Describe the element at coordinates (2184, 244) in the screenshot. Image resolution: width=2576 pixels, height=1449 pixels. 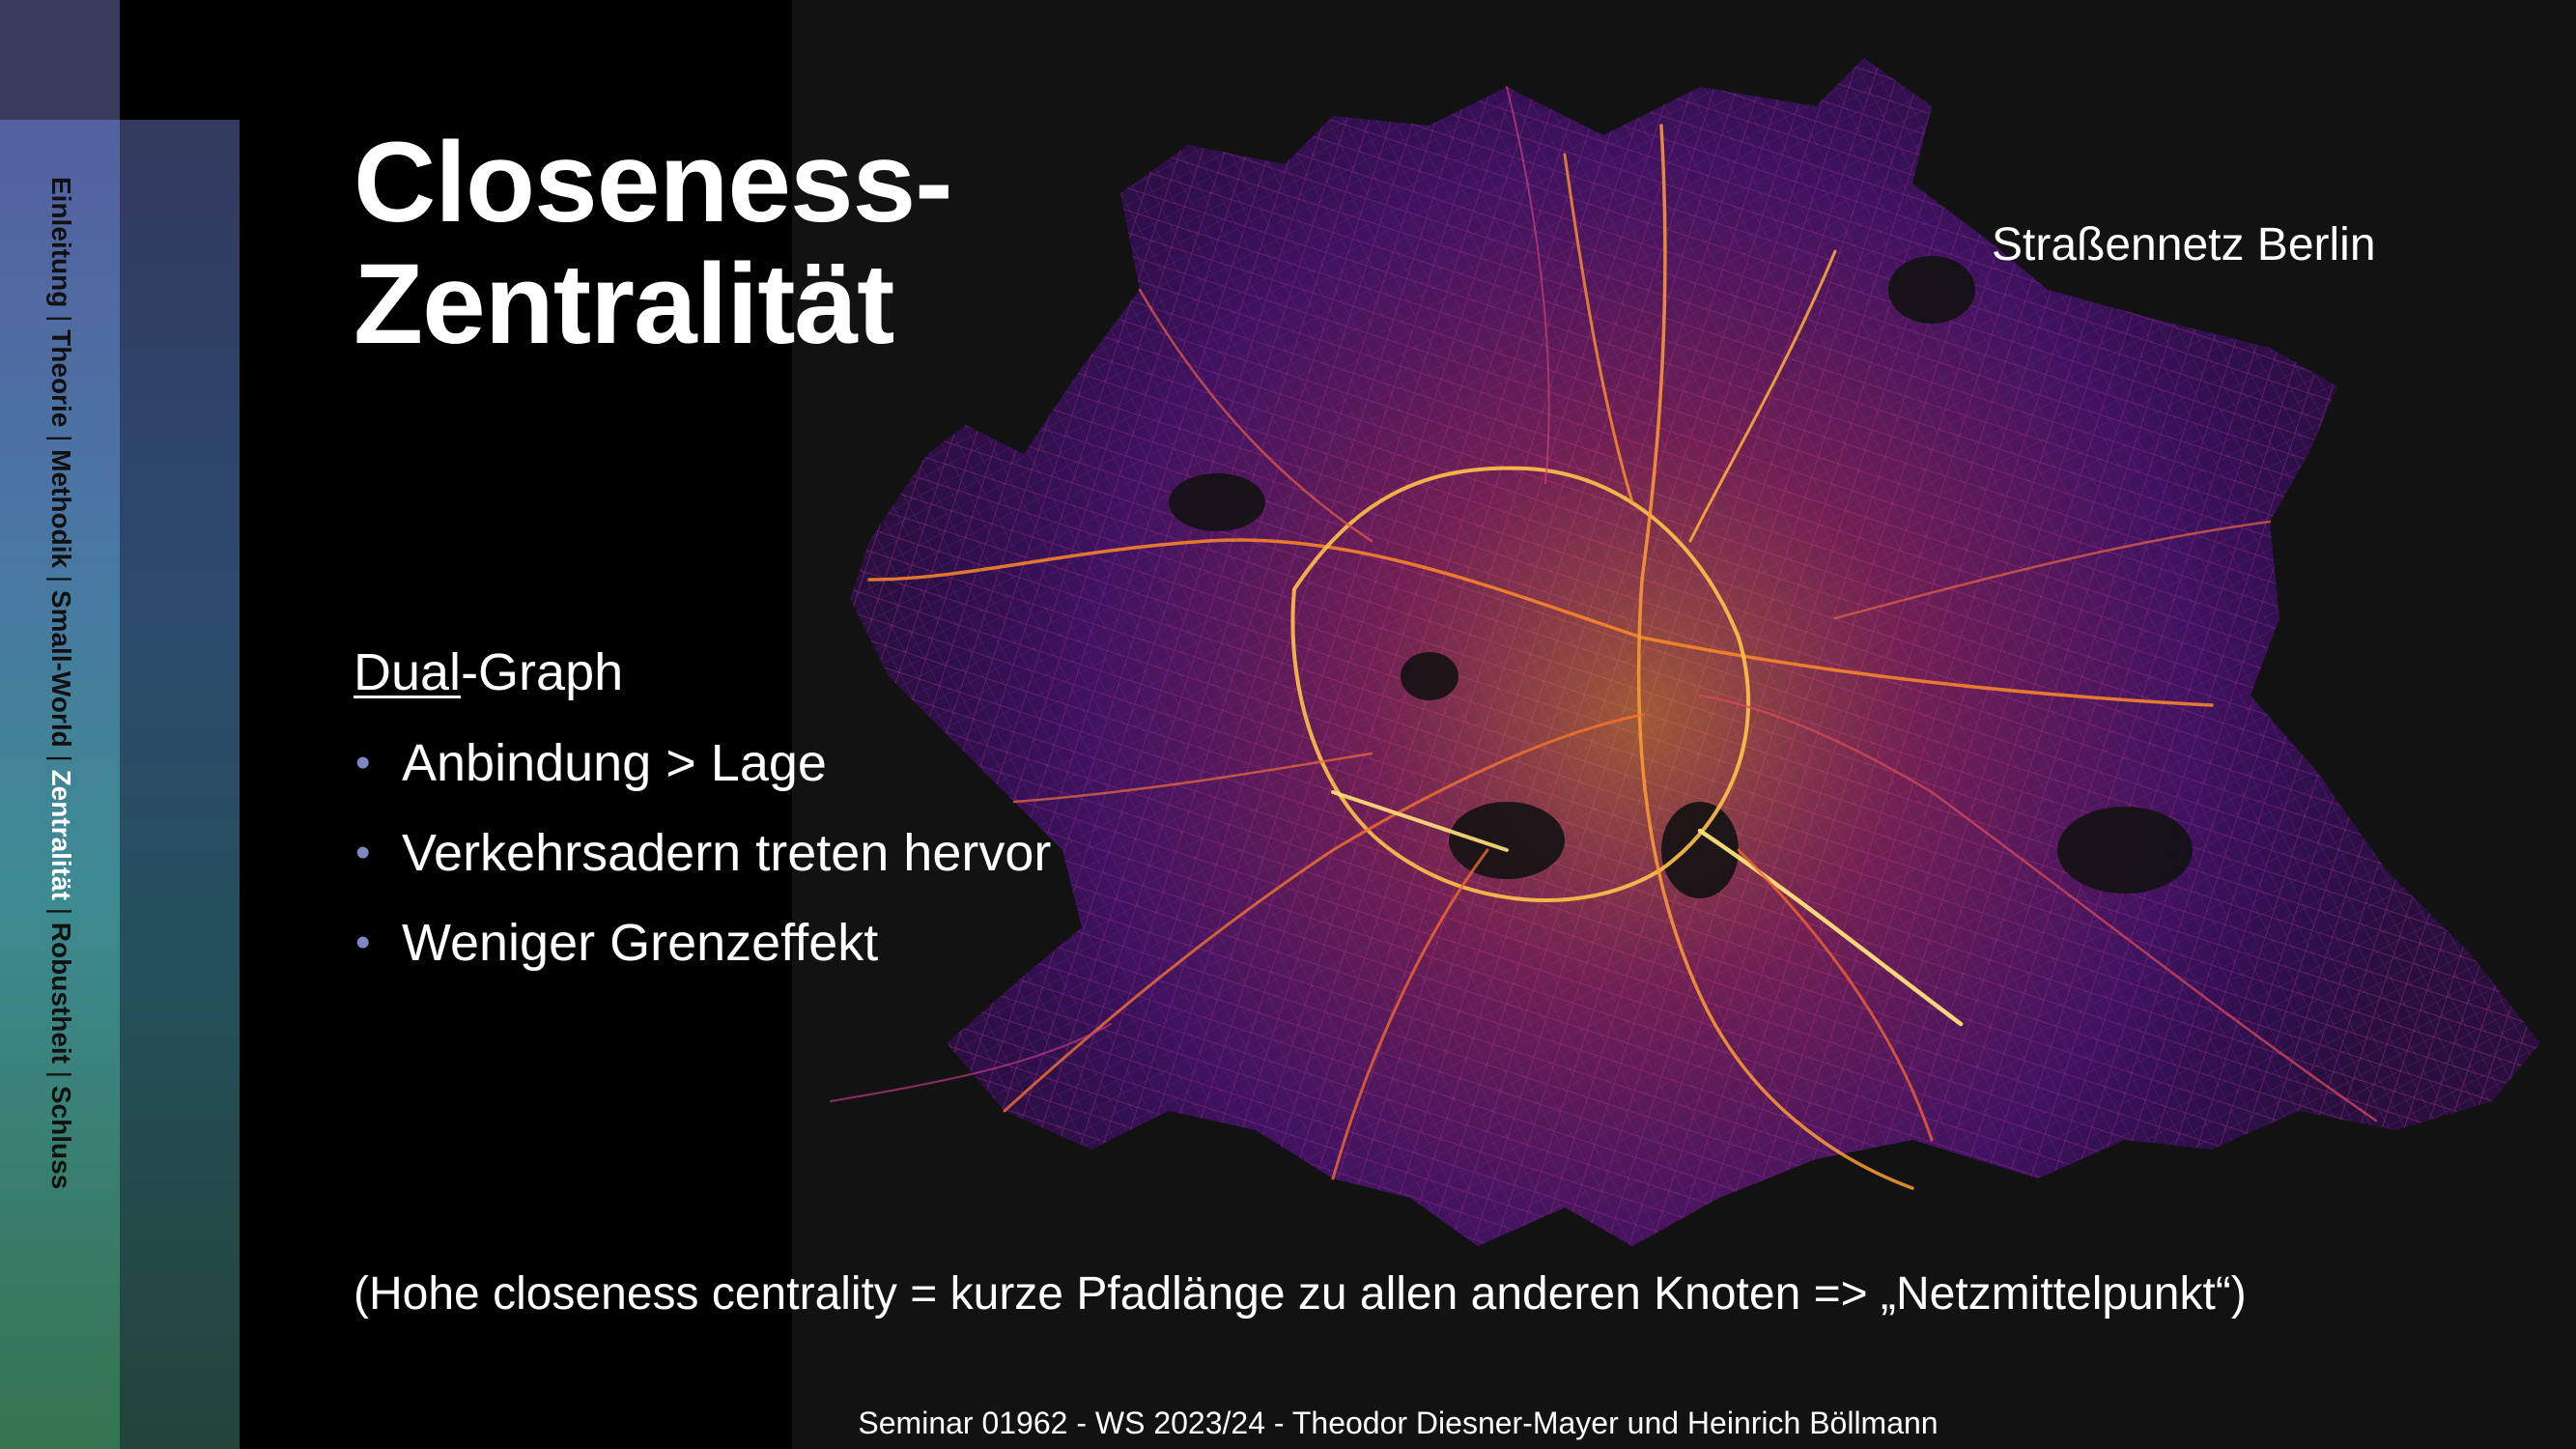
I see `map-caption: Straßennetz Berlin` at that location.